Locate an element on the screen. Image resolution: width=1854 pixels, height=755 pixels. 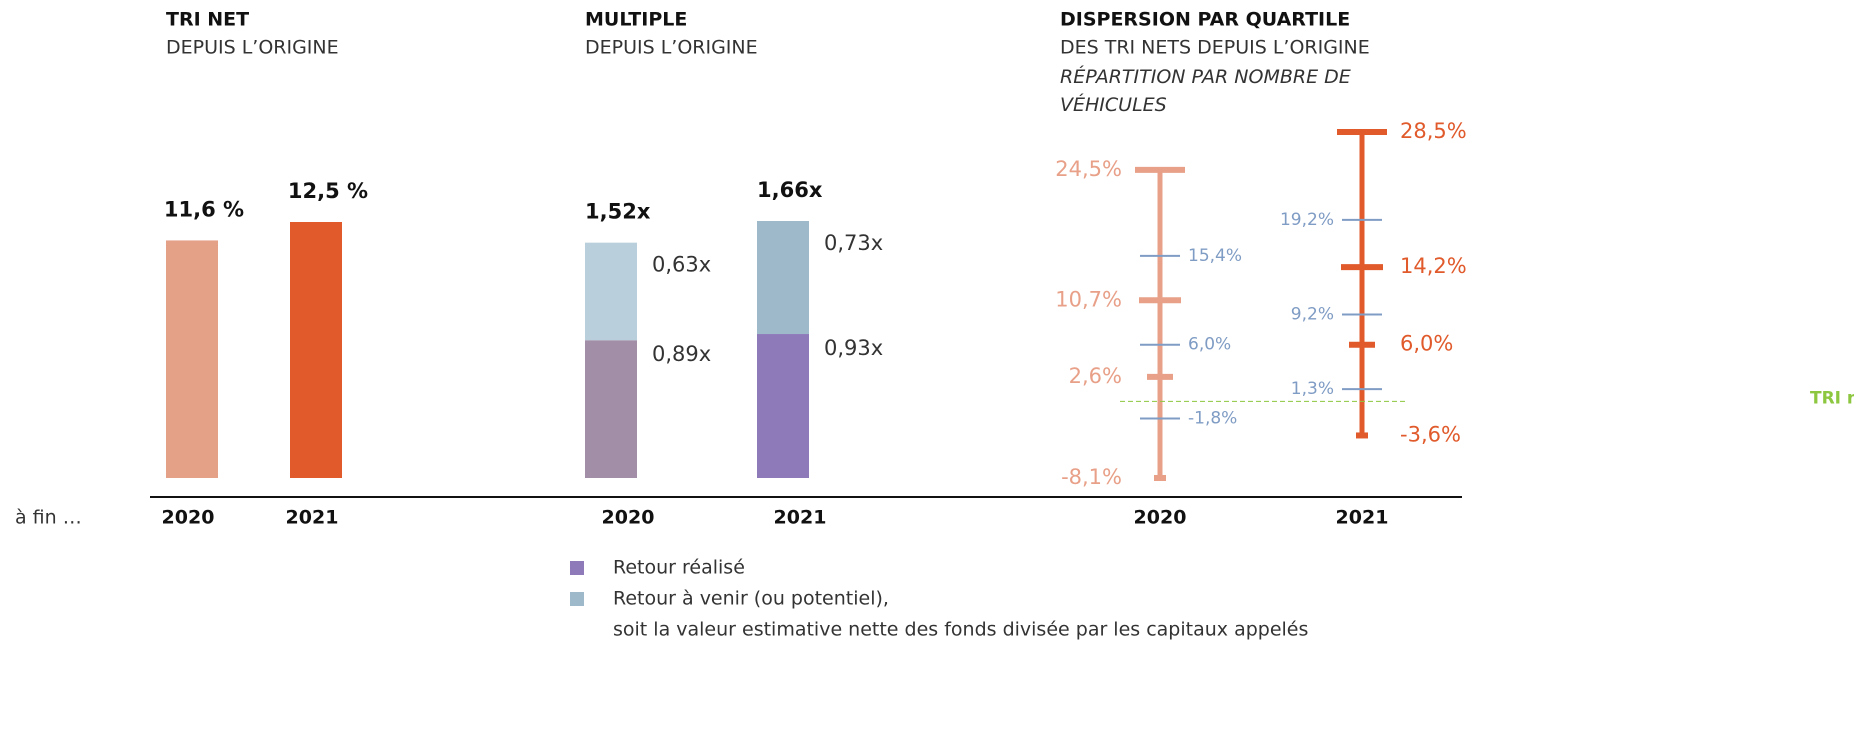
value-label: 2,6% is located at coordinates (1095, 376).